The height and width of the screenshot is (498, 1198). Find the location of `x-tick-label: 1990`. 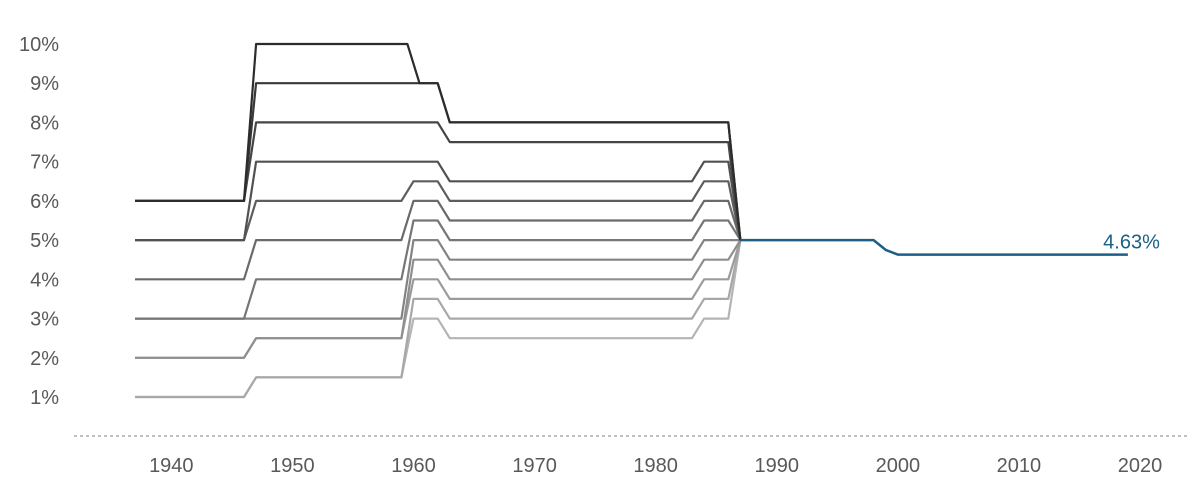

x-tick-label: 1990 is located at coordinates (776, 466).